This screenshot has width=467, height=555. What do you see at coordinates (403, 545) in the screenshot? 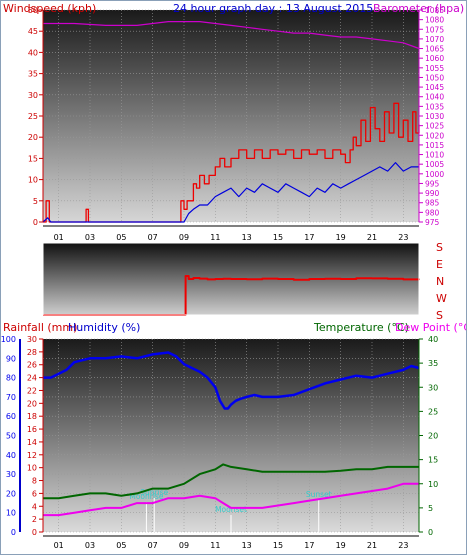
I see `temp-x-tick-label-23: 23` at bounding box center [403, 545].